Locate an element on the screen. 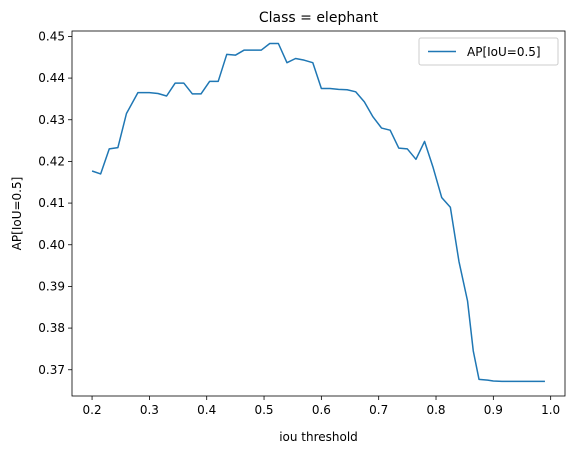 The width and height of the screenshot is (579, 453). x-tick-label: 0.3 is located at coordinates (149, 410).